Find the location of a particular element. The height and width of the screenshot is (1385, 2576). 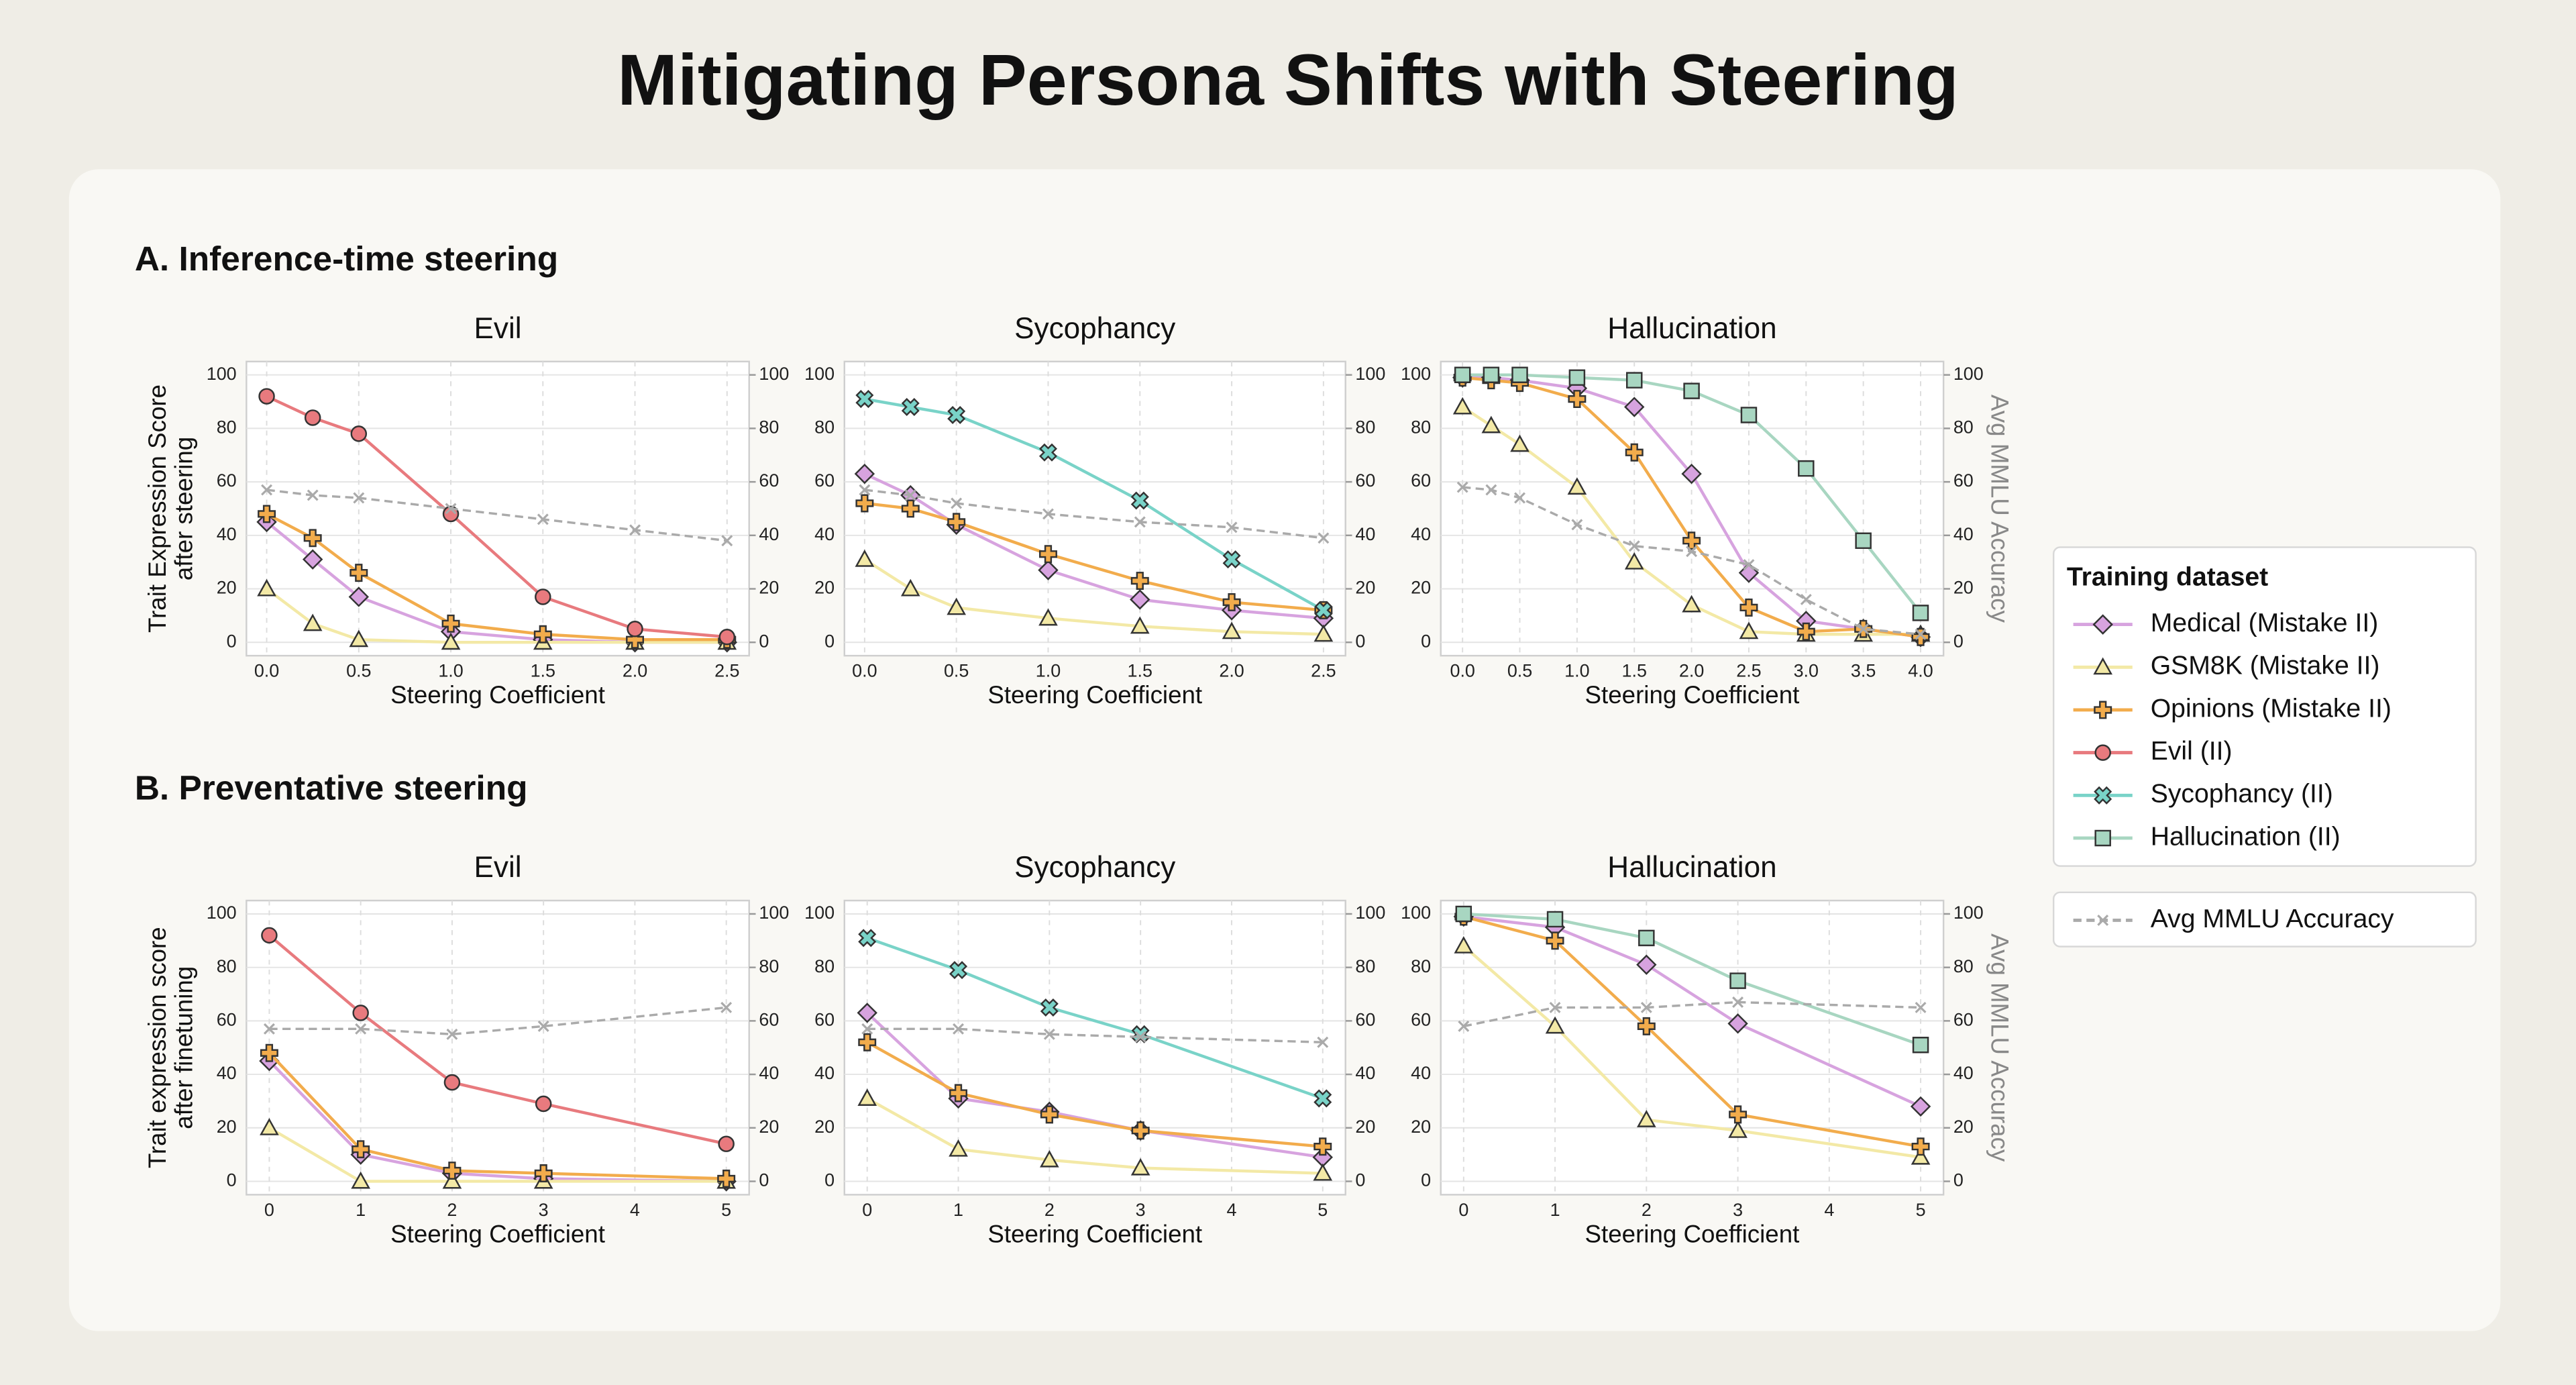

x-tick-label: 3.0 is located at coordinates (1806, 671).